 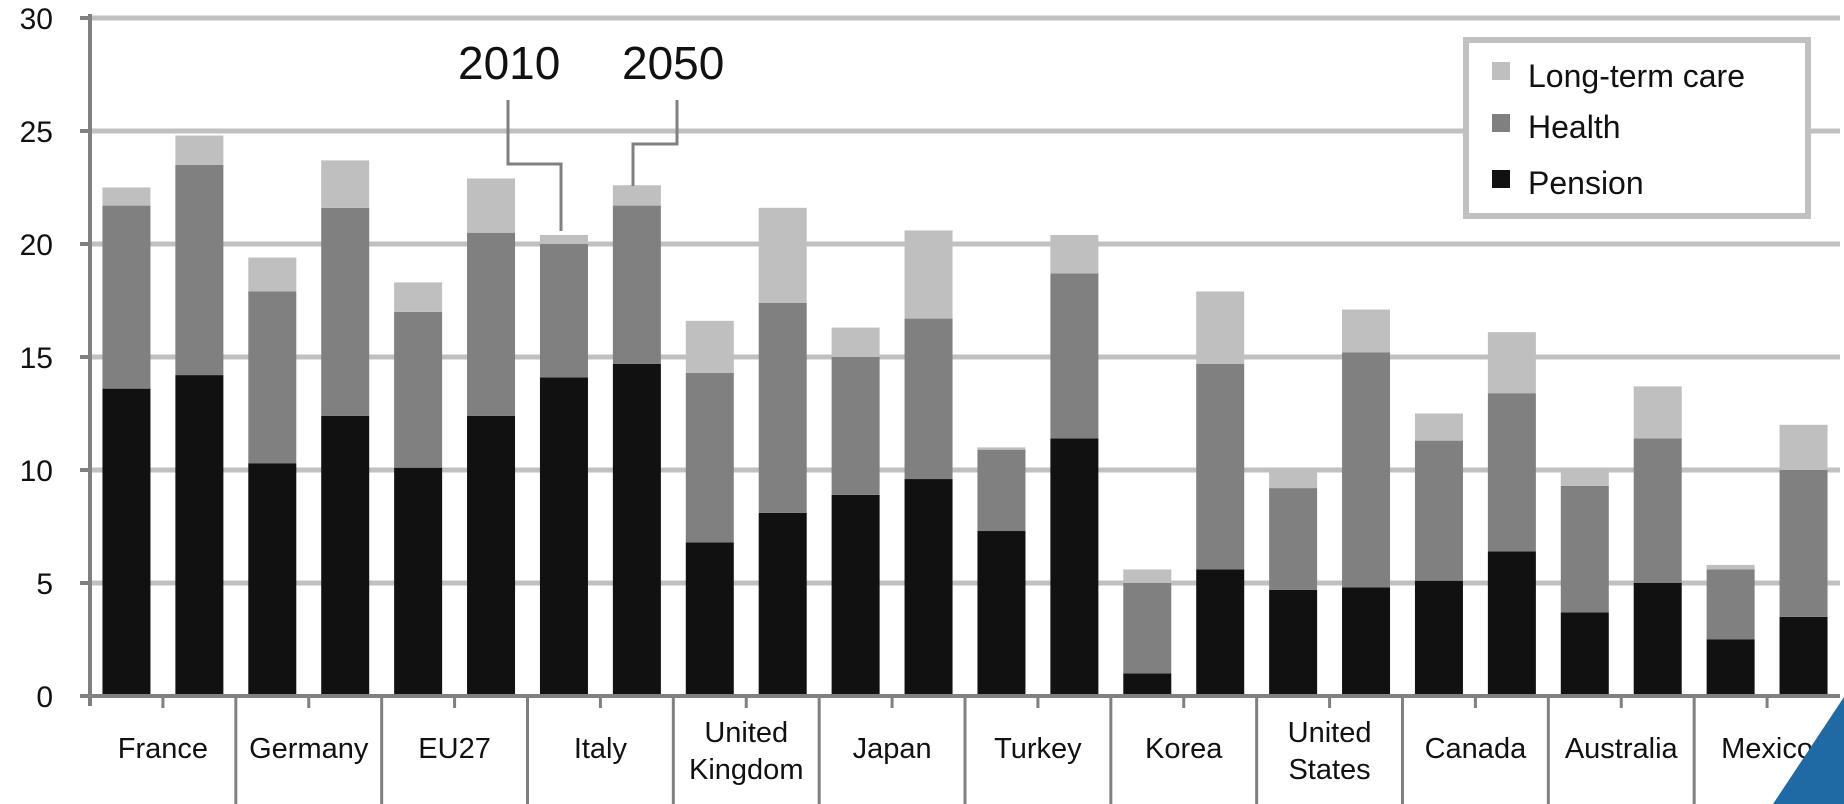 I want to click on x-category-label: France, so click(x=163, y=749).